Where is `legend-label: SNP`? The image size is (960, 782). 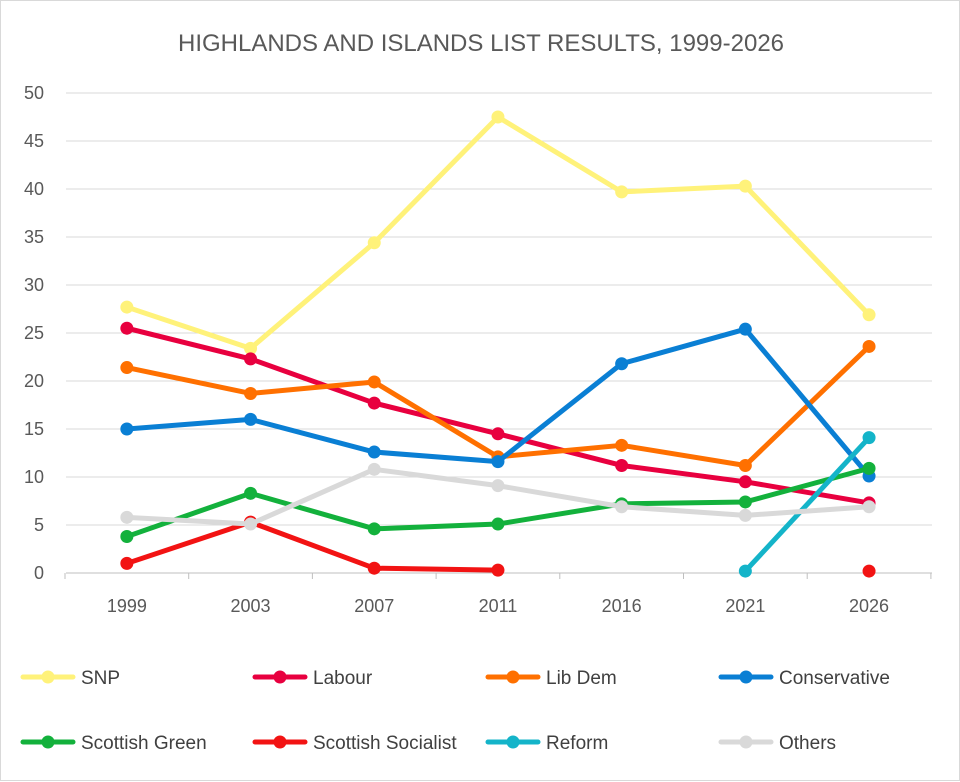 legend-label: SNP is located at coordinates (100, 678).